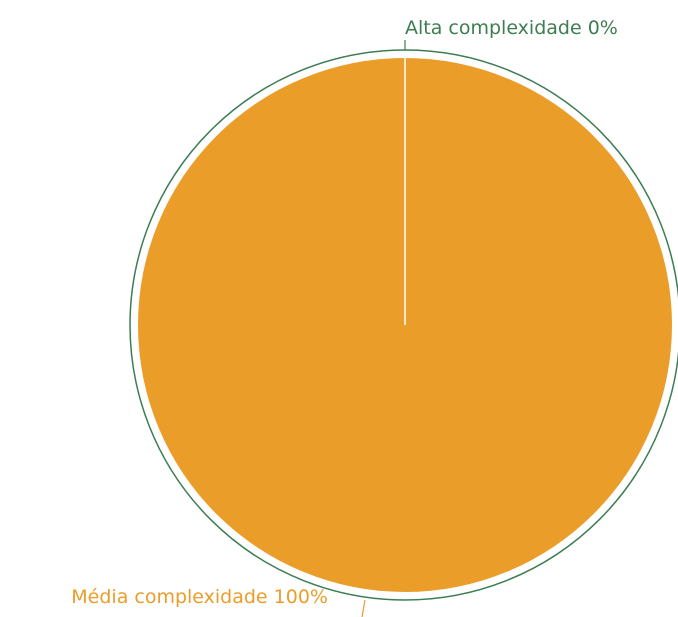 This screenshot has width=678, height=617. What do you see at coordinates (603, 28) in the screenshot?
I see `label-value: 0%` at bounding box center [603, 28].